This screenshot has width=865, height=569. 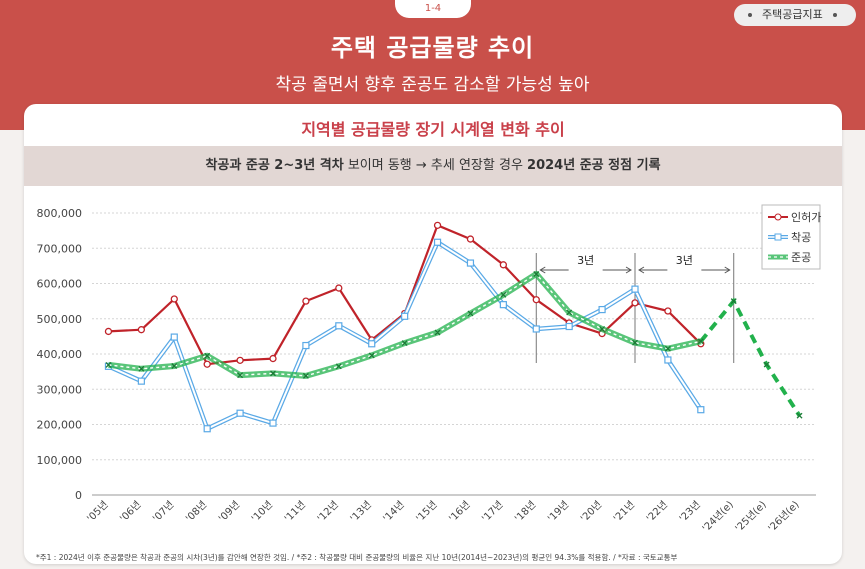 I want to click on page-number-tab: 1-4, so click(x=433, y=9).